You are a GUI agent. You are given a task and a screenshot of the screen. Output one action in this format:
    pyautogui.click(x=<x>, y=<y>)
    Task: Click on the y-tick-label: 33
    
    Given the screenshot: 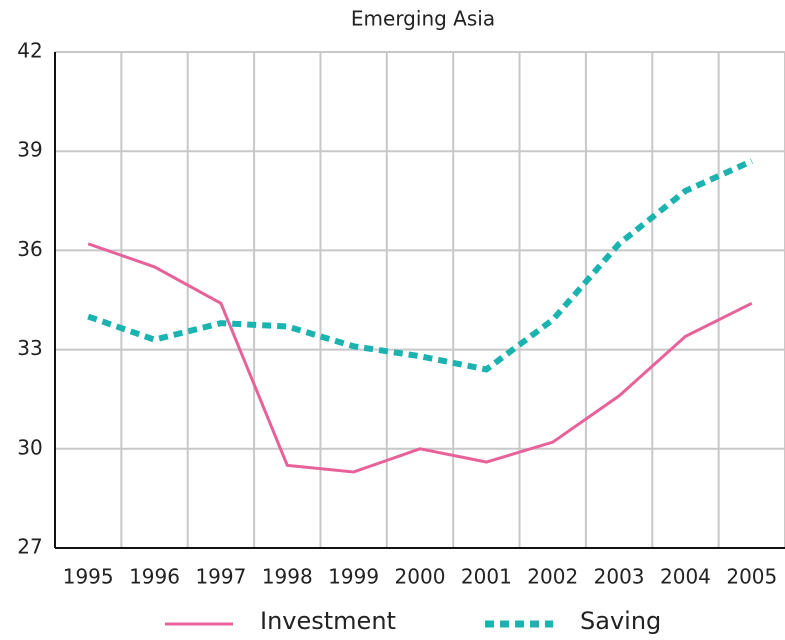 What is the action you would take?
    pyautogui.click(x=29, y=348)
    